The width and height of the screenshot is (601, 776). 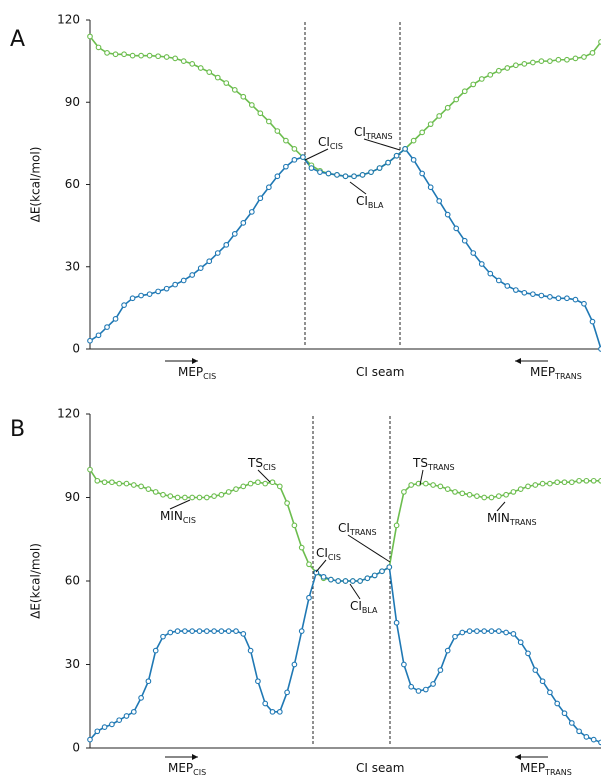 I want to click on y-tick-label: 30, so click(x=72, y=266).